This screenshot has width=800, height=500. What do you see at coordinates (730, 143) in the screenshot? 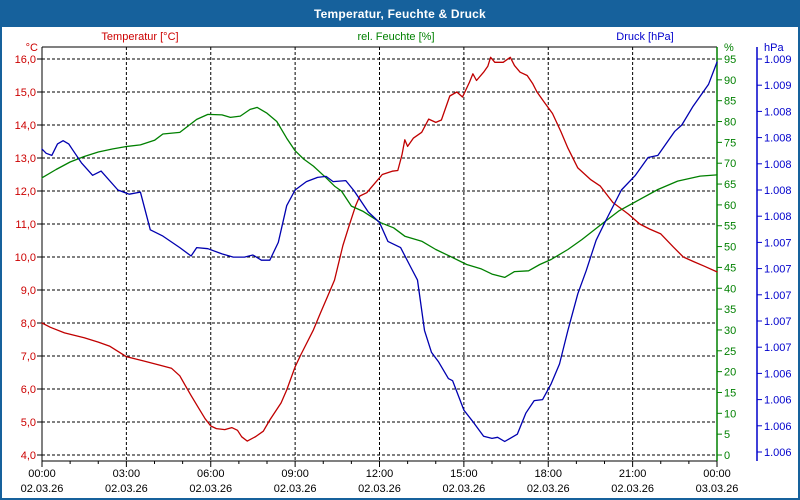
I see `humidity-tick-label: 75` at bounding box center [730, 143].